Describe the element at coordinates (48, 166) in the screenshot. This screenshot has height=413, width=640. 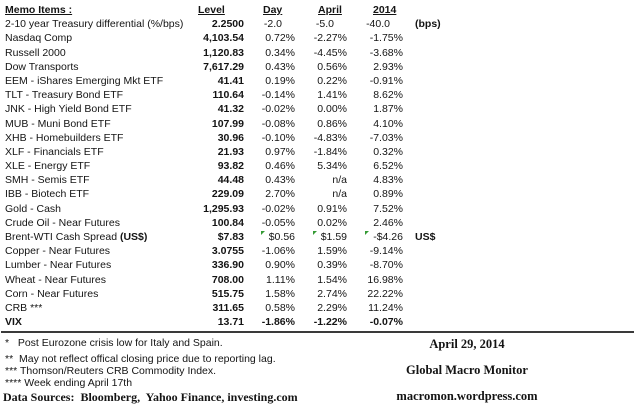
I see `cell-item: XLE - Energy ETF` at that location.